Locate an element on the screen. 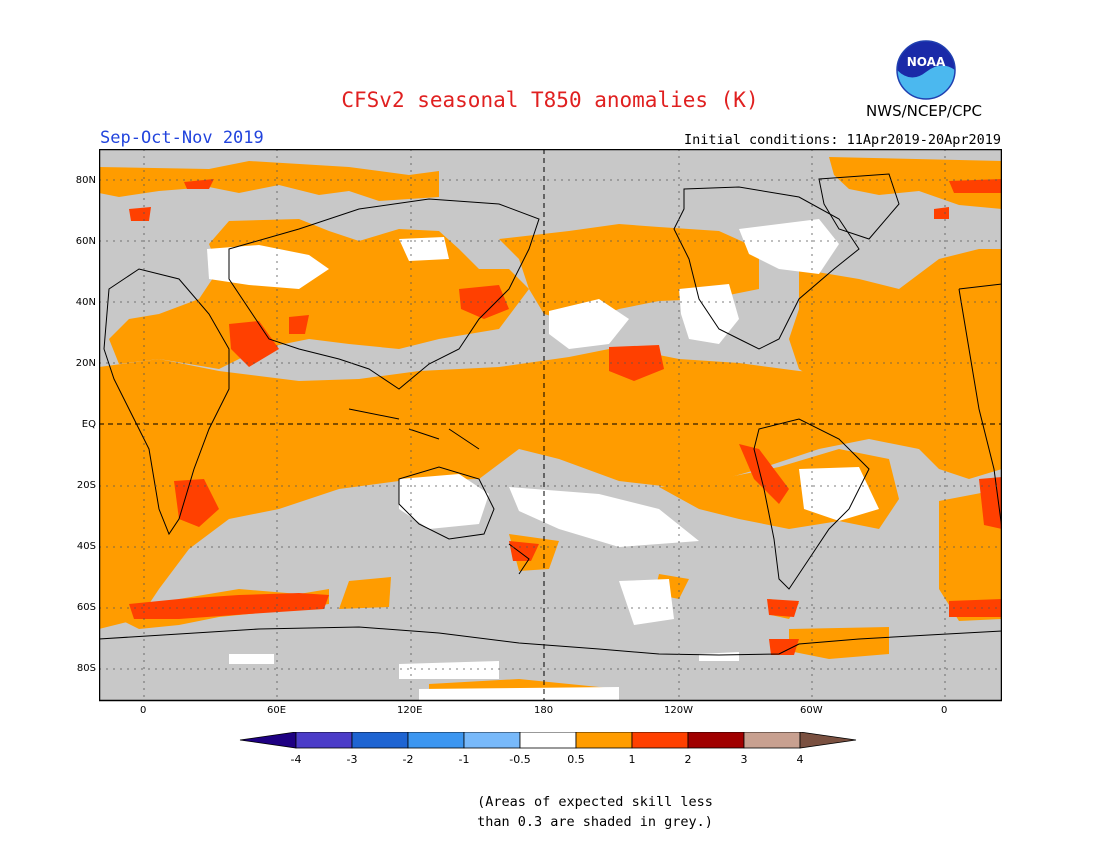 The image size is (1100, 850). lon-label: 180 is located at coordinates (544, 710).